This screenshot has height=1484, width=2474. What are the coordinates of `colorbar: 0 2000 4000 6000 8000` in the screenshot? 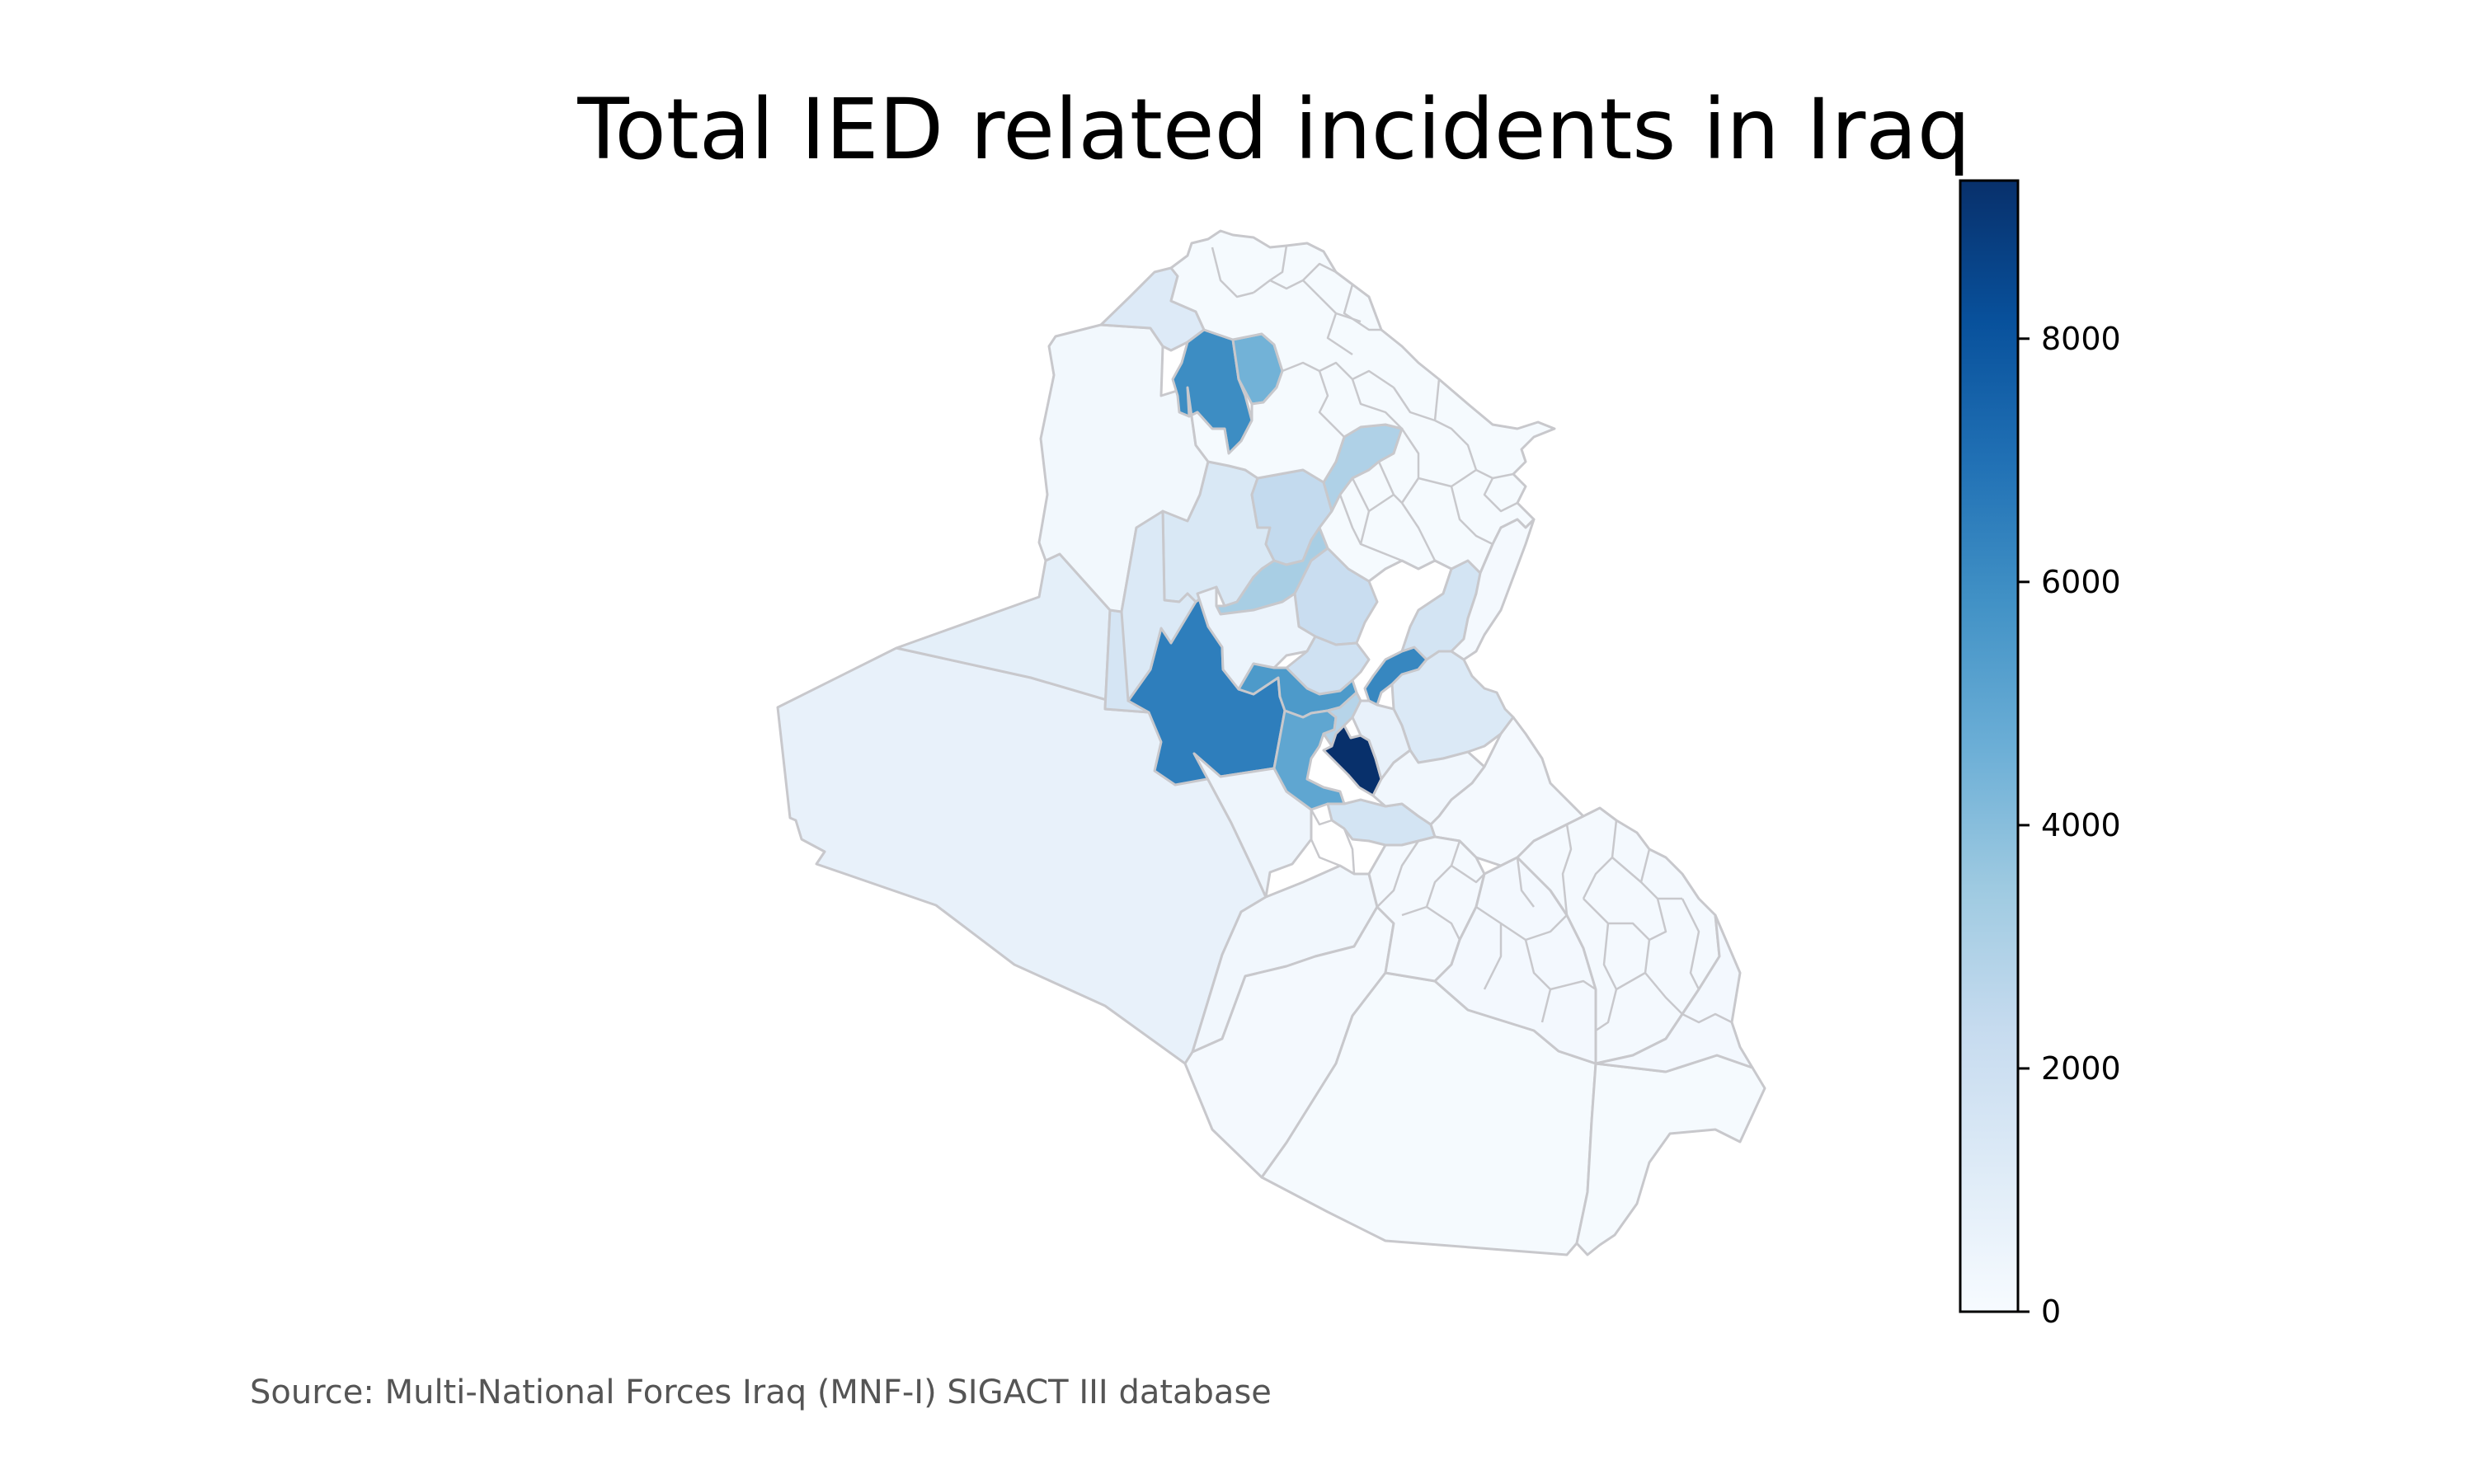 It's located at (2040, 754).